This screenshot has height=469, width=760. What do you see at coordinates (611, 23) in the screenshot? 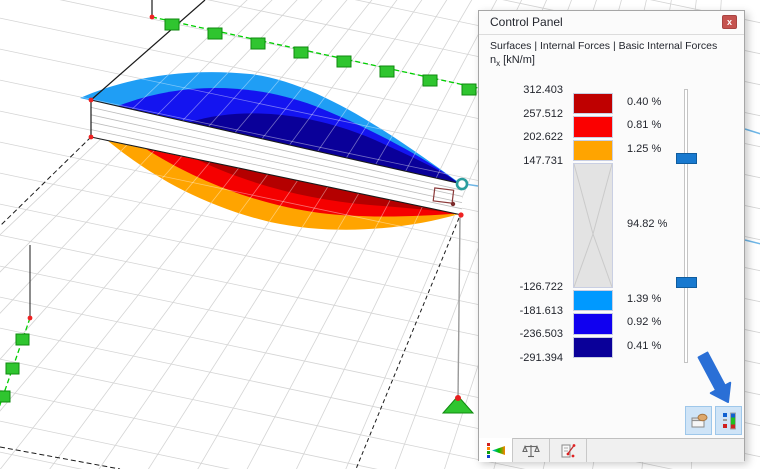
I see `panel-titlebar: Control Panel x` at bounding box center [611, 23].